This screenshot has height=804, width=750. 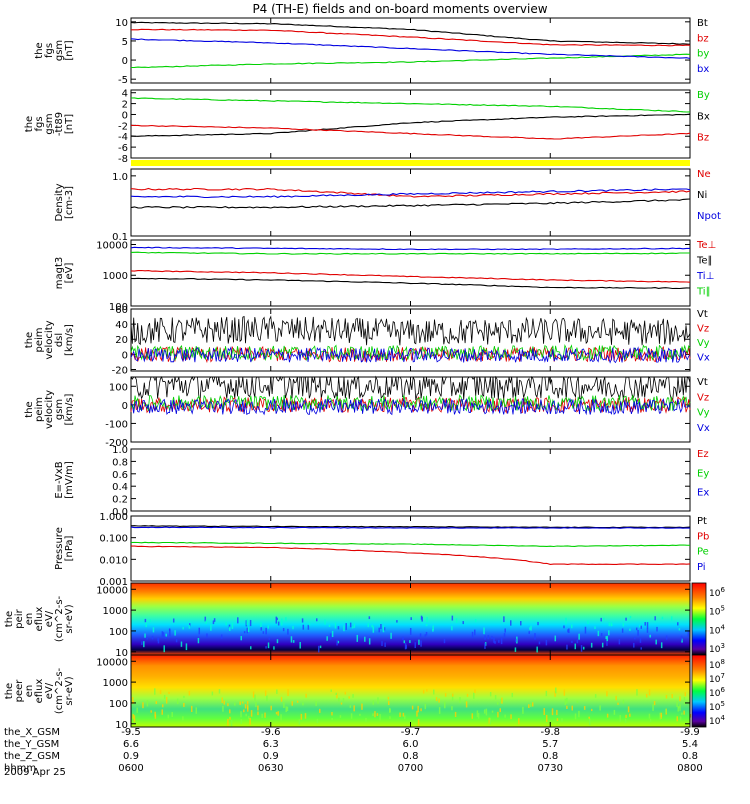 I want to click on y-tick-label: 0.0, so click(x=120, y=512).